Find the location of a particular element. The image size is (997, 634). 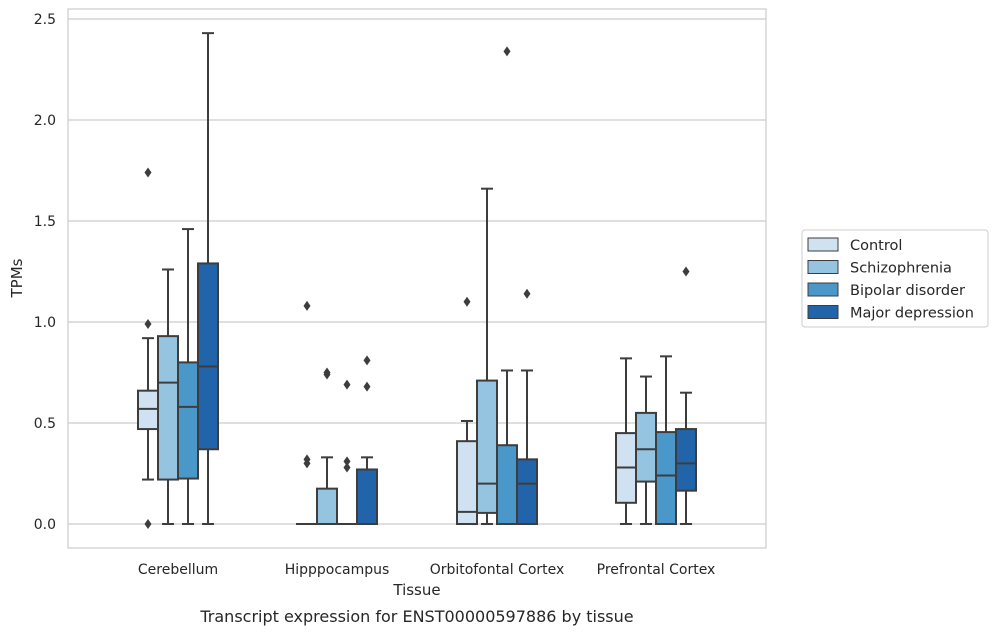

legend-label: Bipolar disorder is located at coordinates (907, 291).